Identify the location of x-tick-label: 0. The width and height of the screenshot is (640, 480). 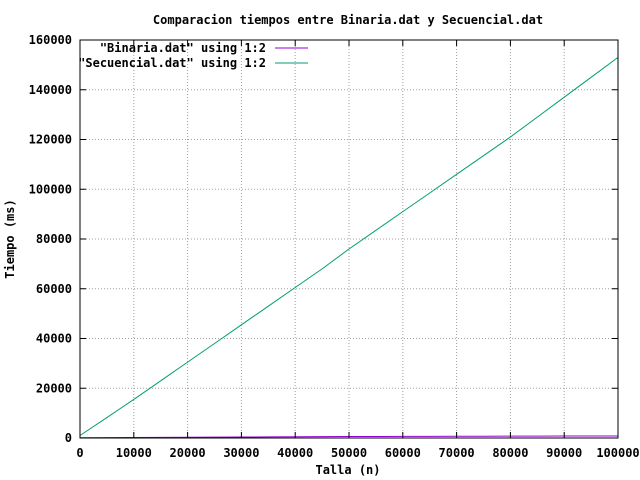
(79, 453).